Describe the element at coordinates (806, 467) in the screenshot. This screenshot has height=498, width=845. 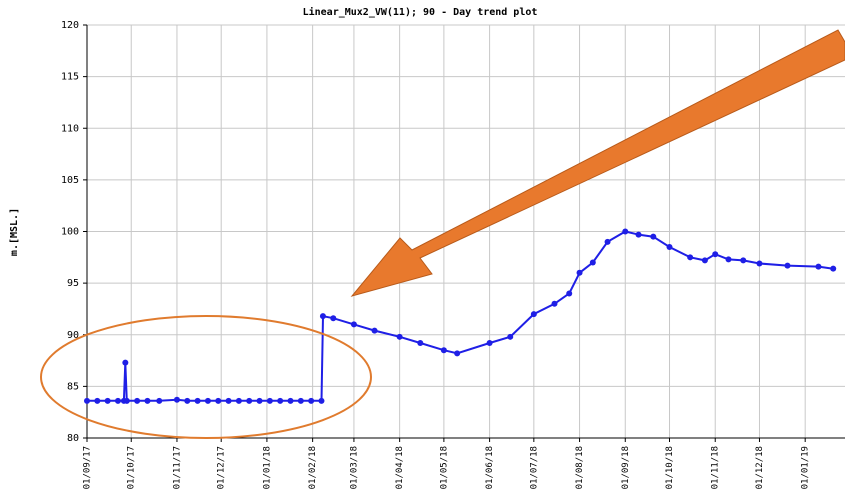
I see `x-tick-label: 01/01/19` at that location.